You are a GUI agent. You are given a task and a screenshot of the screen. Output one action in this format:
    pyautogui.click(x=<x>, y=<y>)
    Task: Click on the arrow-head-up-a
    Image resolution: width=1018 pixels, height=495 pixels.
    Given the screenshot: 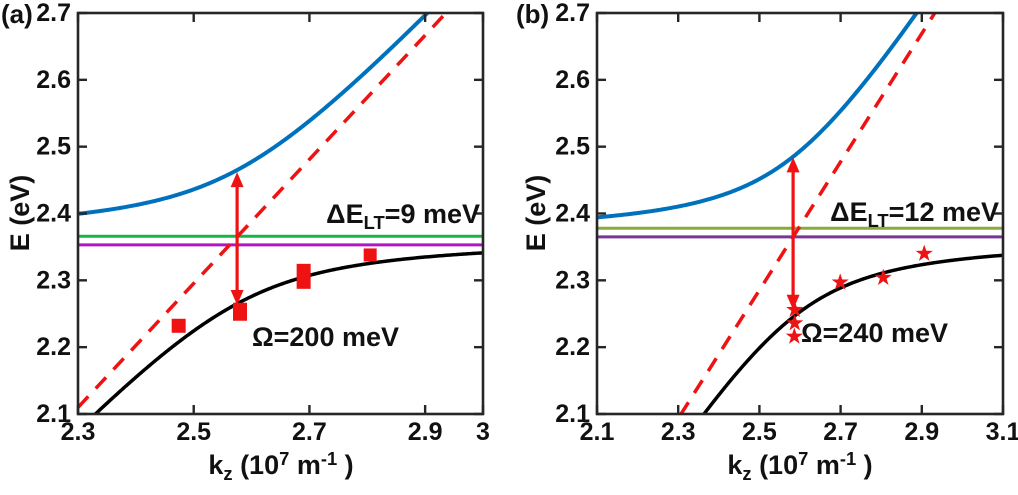 What is the action you would take?
    pyautogui.click(x=237, y=180)
    